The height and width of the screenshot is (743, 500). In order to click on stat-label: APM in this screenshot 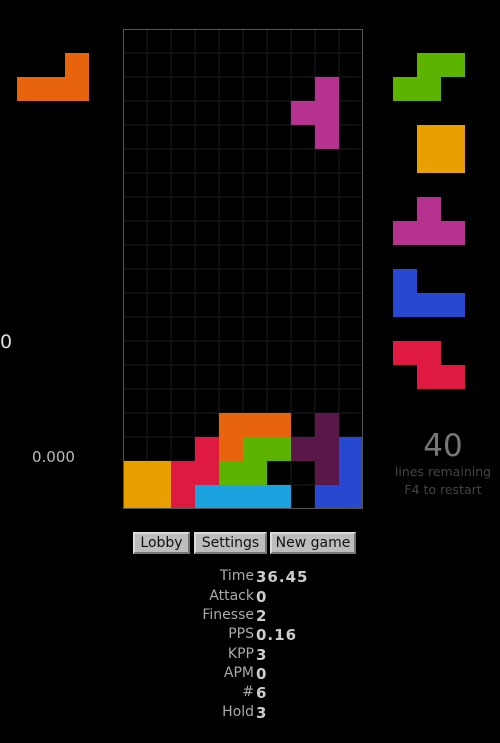, I will do `click(238, 673)`.